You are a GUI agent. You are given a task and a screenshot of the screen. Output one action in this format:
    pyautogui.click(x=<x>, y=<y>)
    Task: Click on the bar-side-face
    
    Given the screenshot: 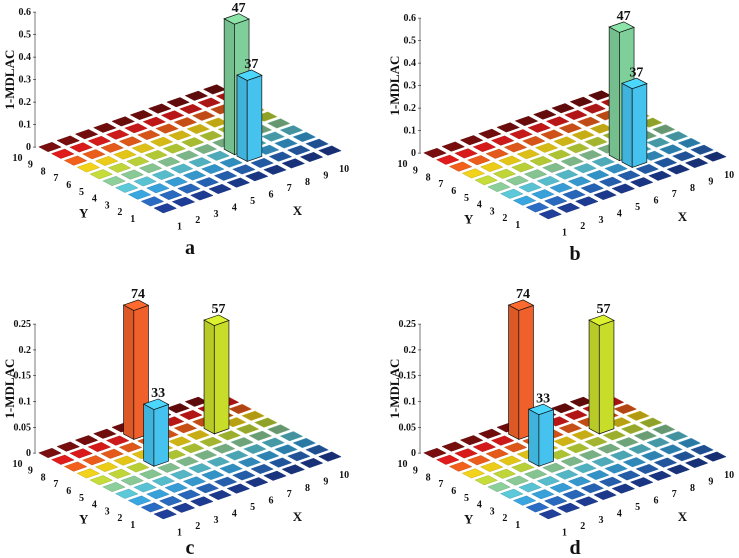 What is the action you would take?
    pyautogui.click(x=149, y=435)
    